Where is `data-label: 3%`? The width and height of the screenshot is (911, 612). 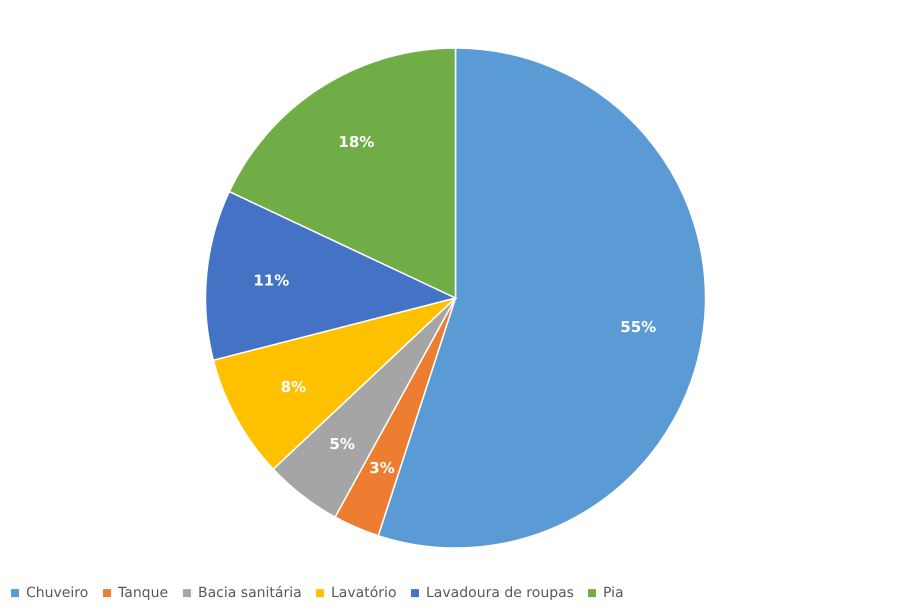 data-label: 3% is located at coordinates (382, 467).